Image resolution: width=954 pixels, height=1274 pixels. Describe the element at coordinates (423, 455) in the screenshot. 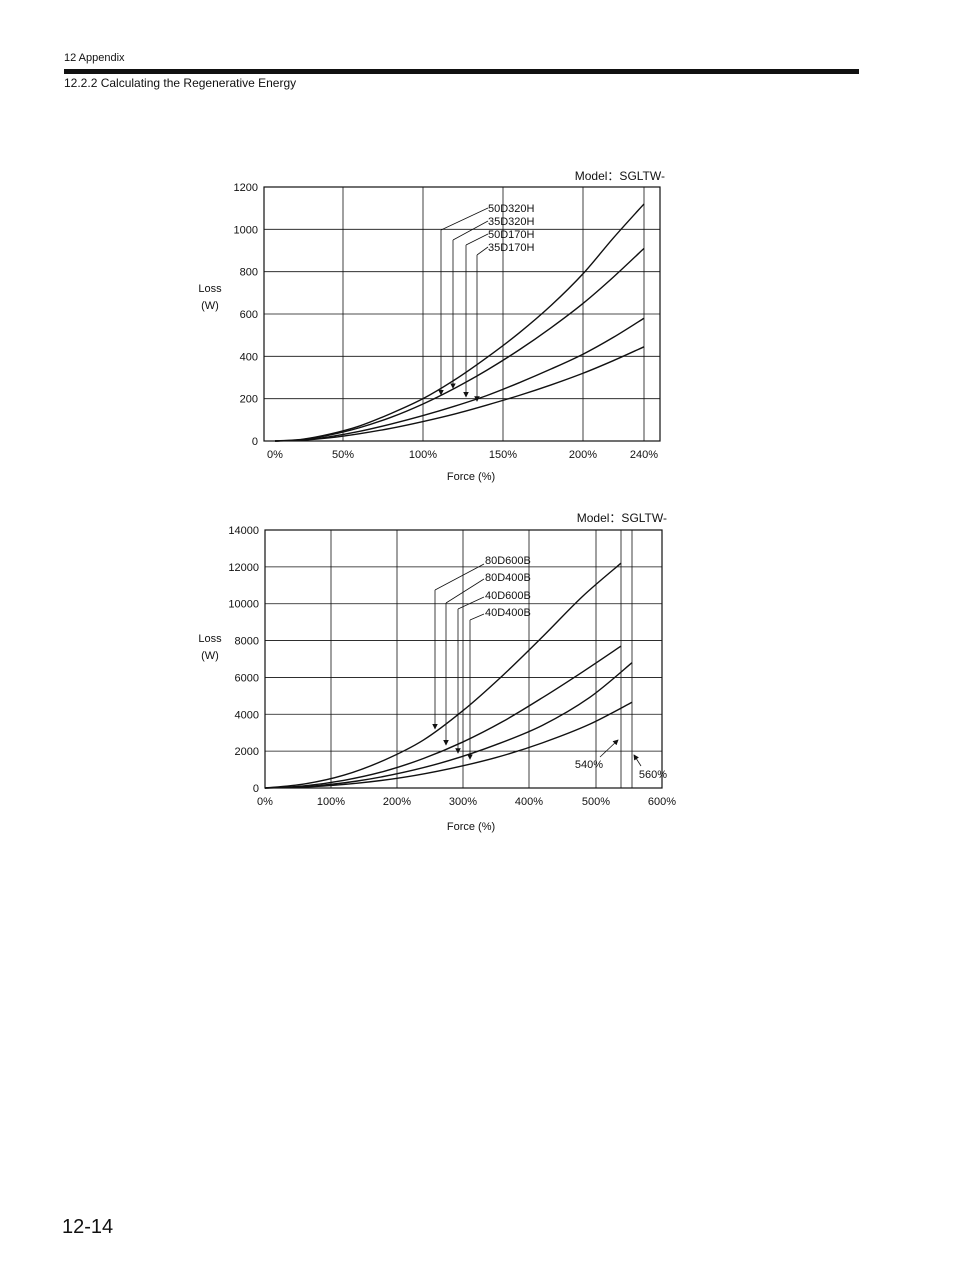

I see `chart1-x-tick-label: 100%` at that location.